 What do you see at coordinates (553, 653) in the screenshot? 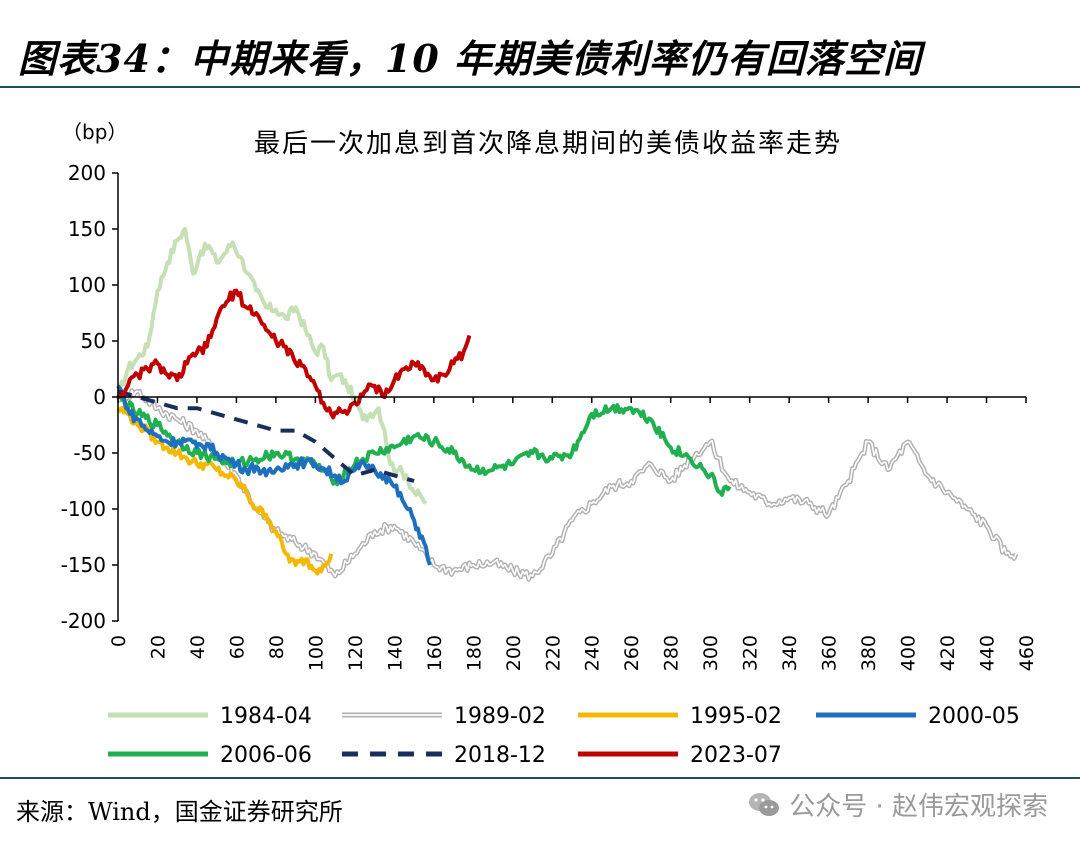
I see `x-tick-label: 220` at bounding box center [553, 653].